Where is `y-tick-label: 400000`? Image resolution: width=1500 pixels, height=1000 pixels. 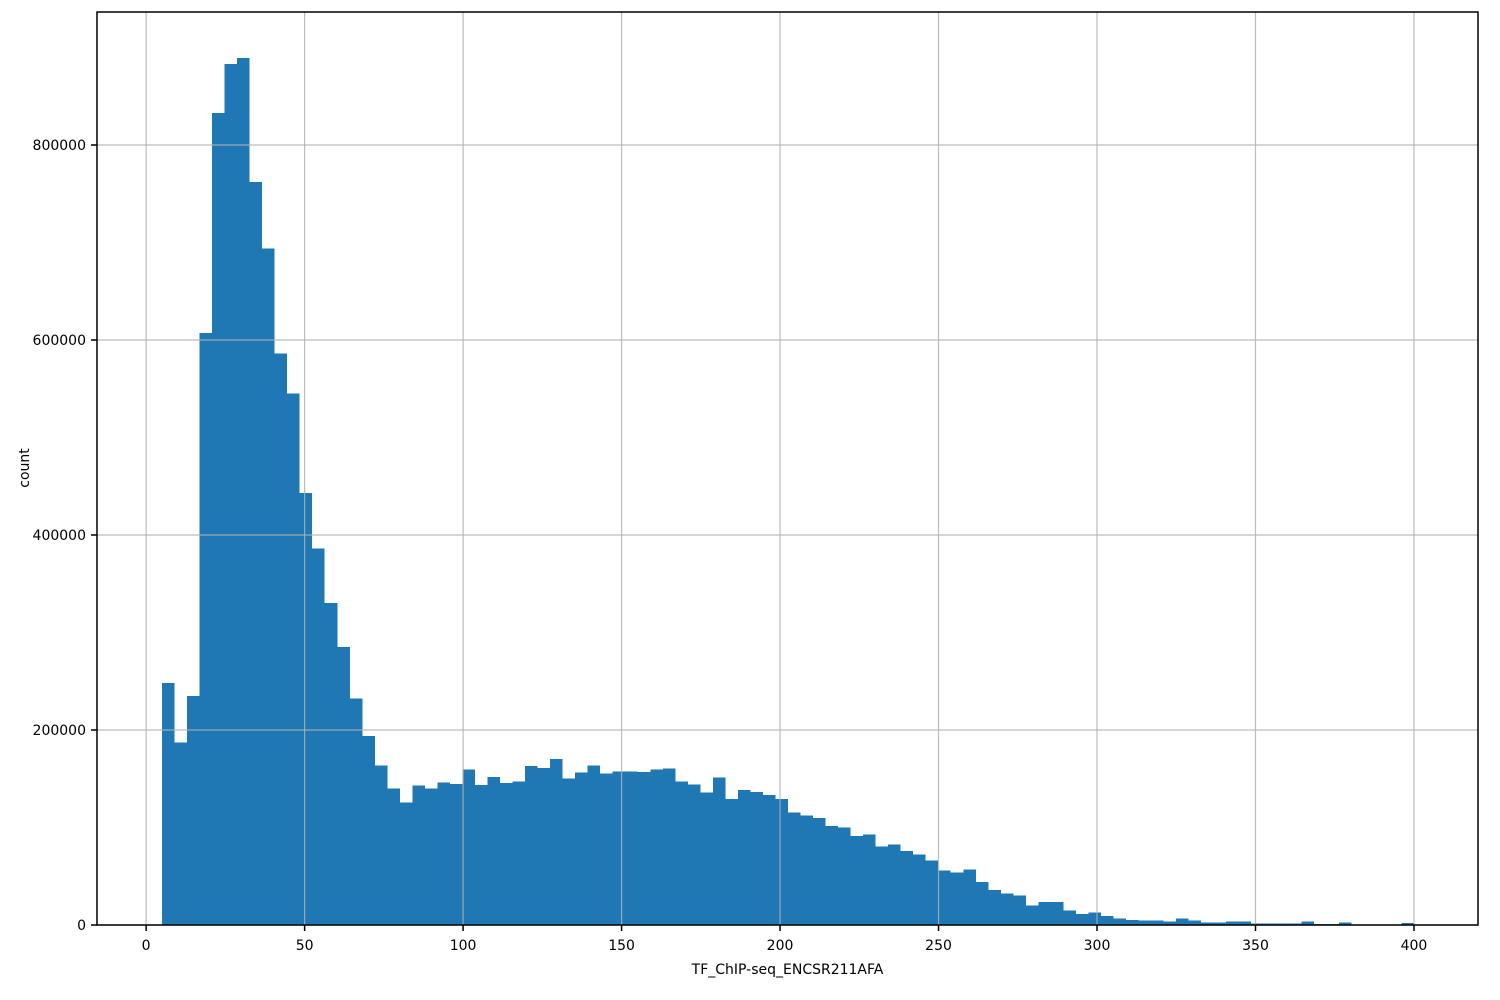 y-tick-label: 400000 is located at coordinates (59, 536).